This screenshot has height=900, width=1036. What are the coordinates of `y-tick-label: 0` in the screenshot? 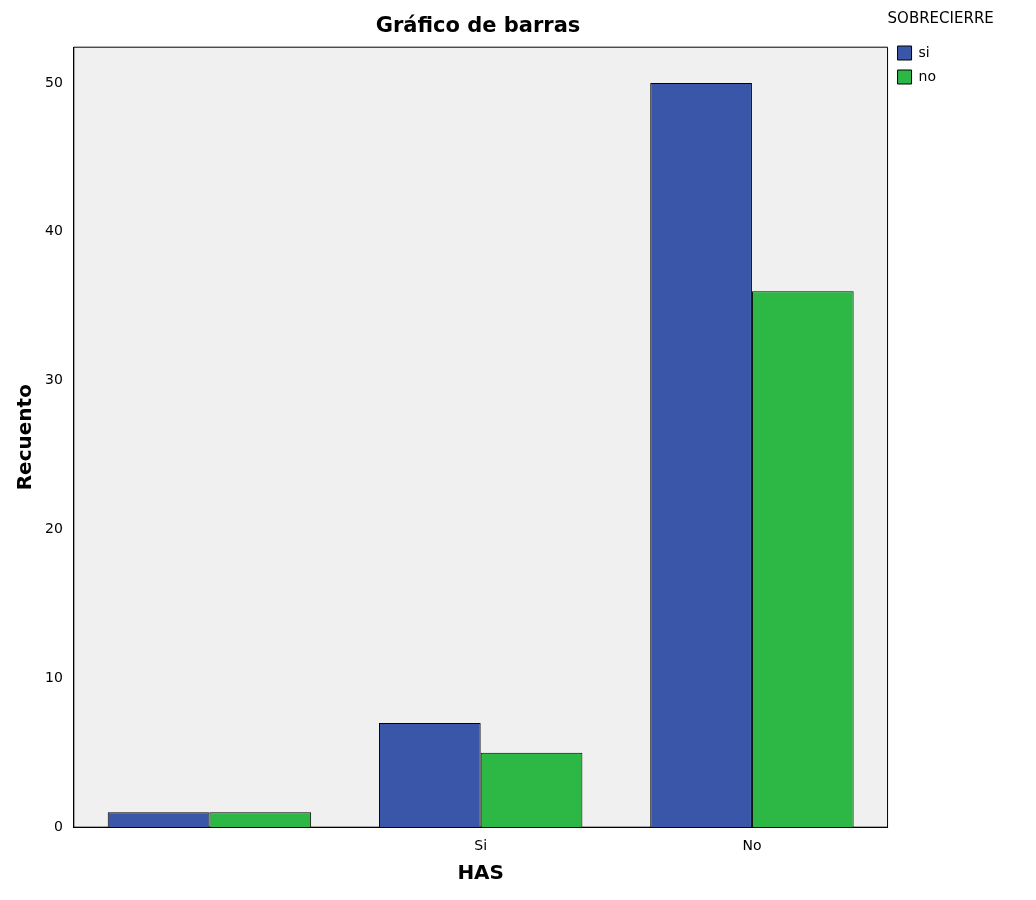 It's located at (58, 825).